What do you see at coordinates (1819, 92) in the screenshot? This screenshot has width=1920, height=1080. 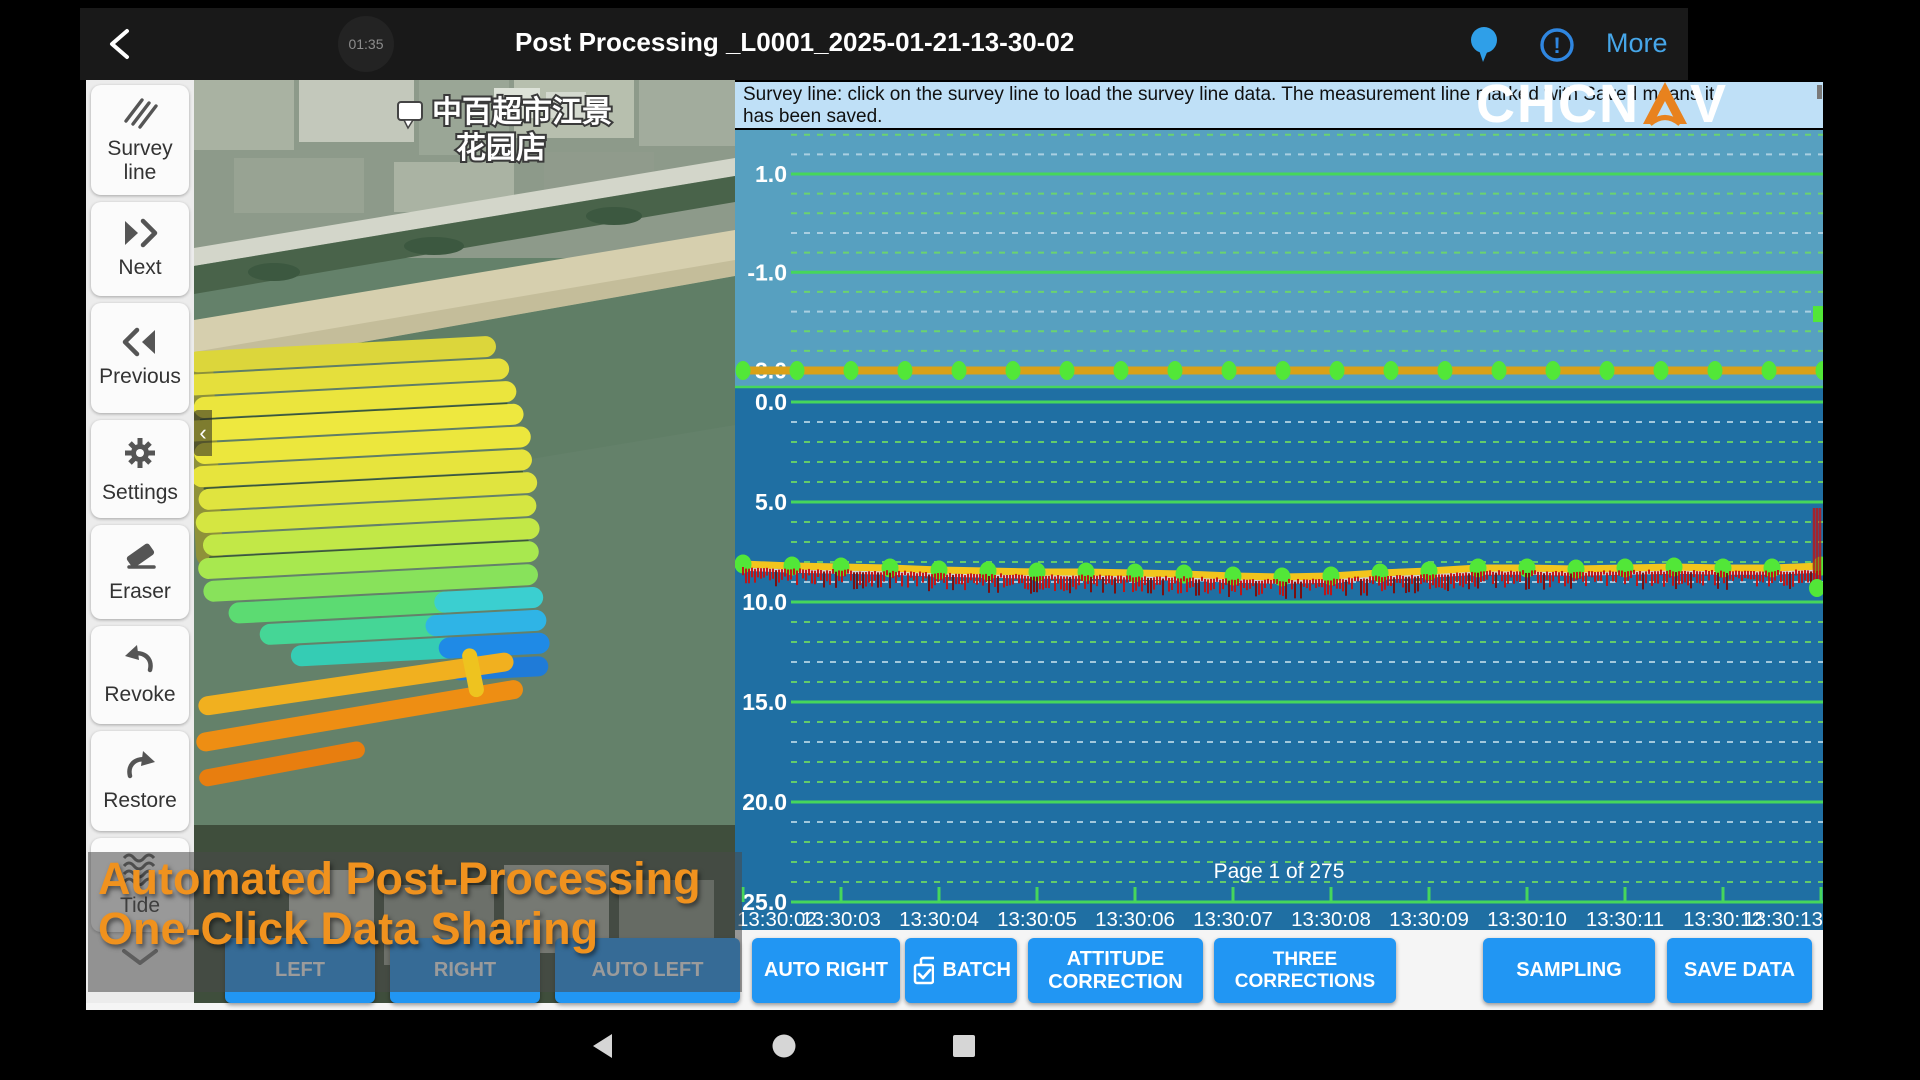 I see `banner-scrollbar` at bounding box center [1819, 92].